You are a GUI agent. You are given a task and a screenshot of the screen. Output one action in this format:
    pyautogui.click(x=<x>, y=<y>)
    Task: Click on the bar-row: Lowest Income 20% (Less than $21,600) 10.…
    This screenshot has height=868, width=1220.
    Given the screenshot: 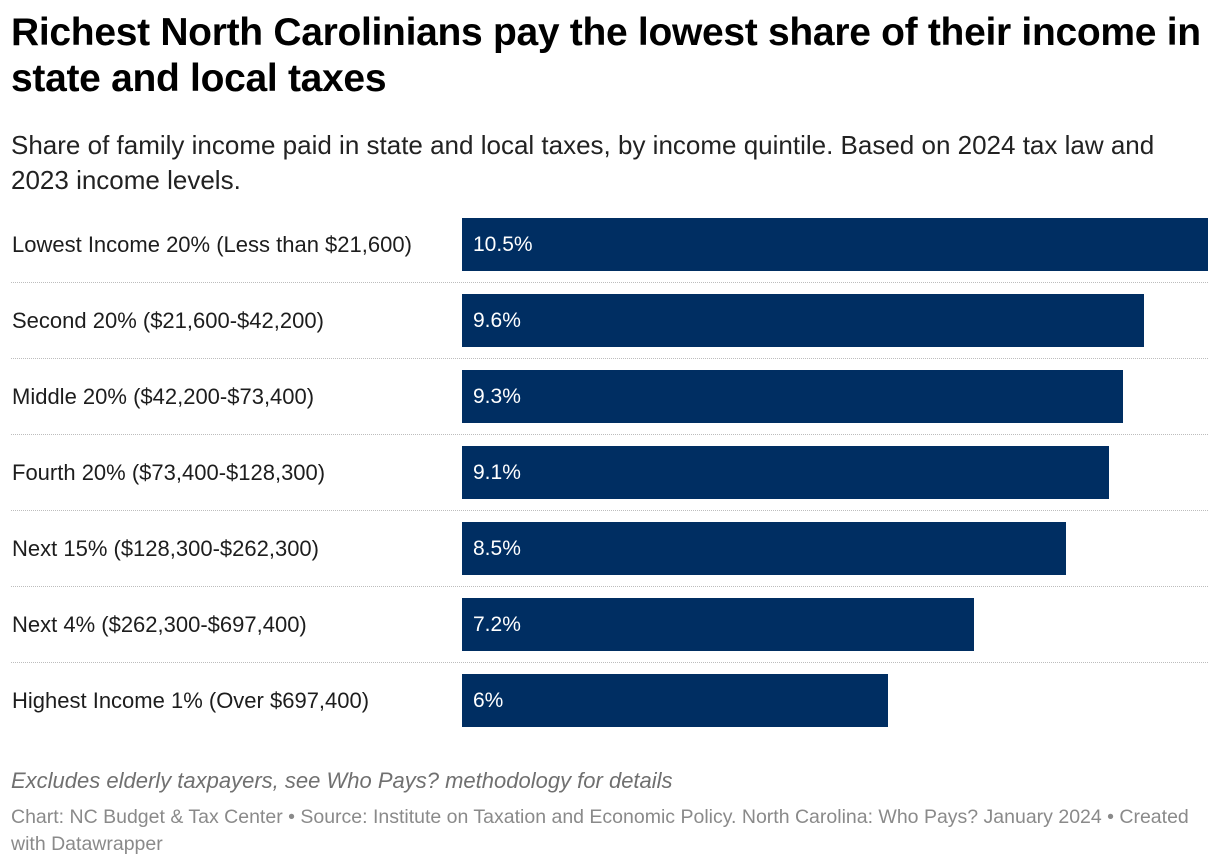 What is the action you would take?
    pyautogui.click(x=609, y=256)
    